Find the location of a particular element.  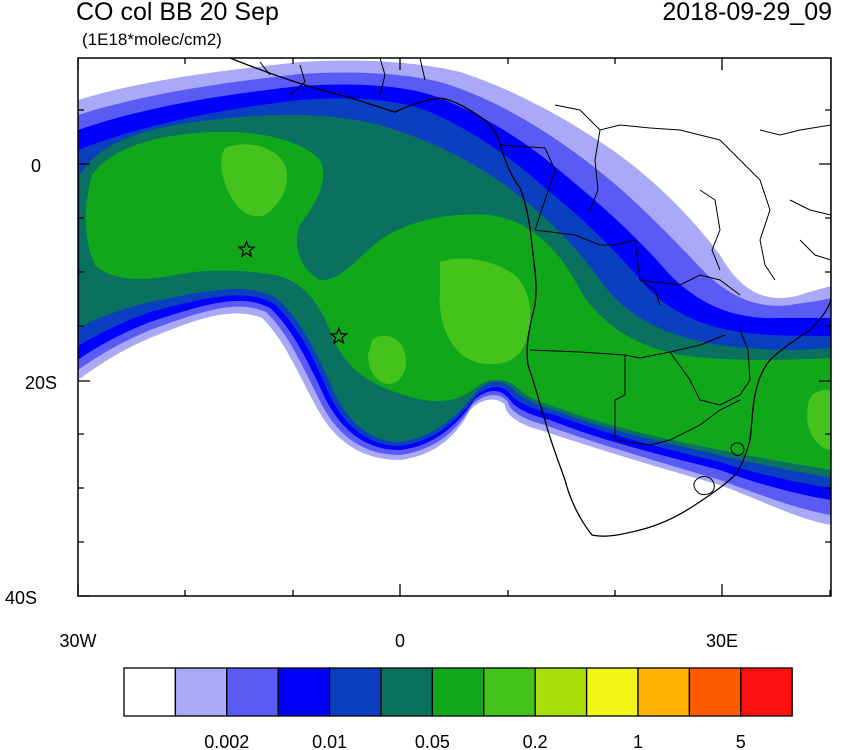

map-units: (1E18*molec/cm2) is located at coordinates (152, 39).